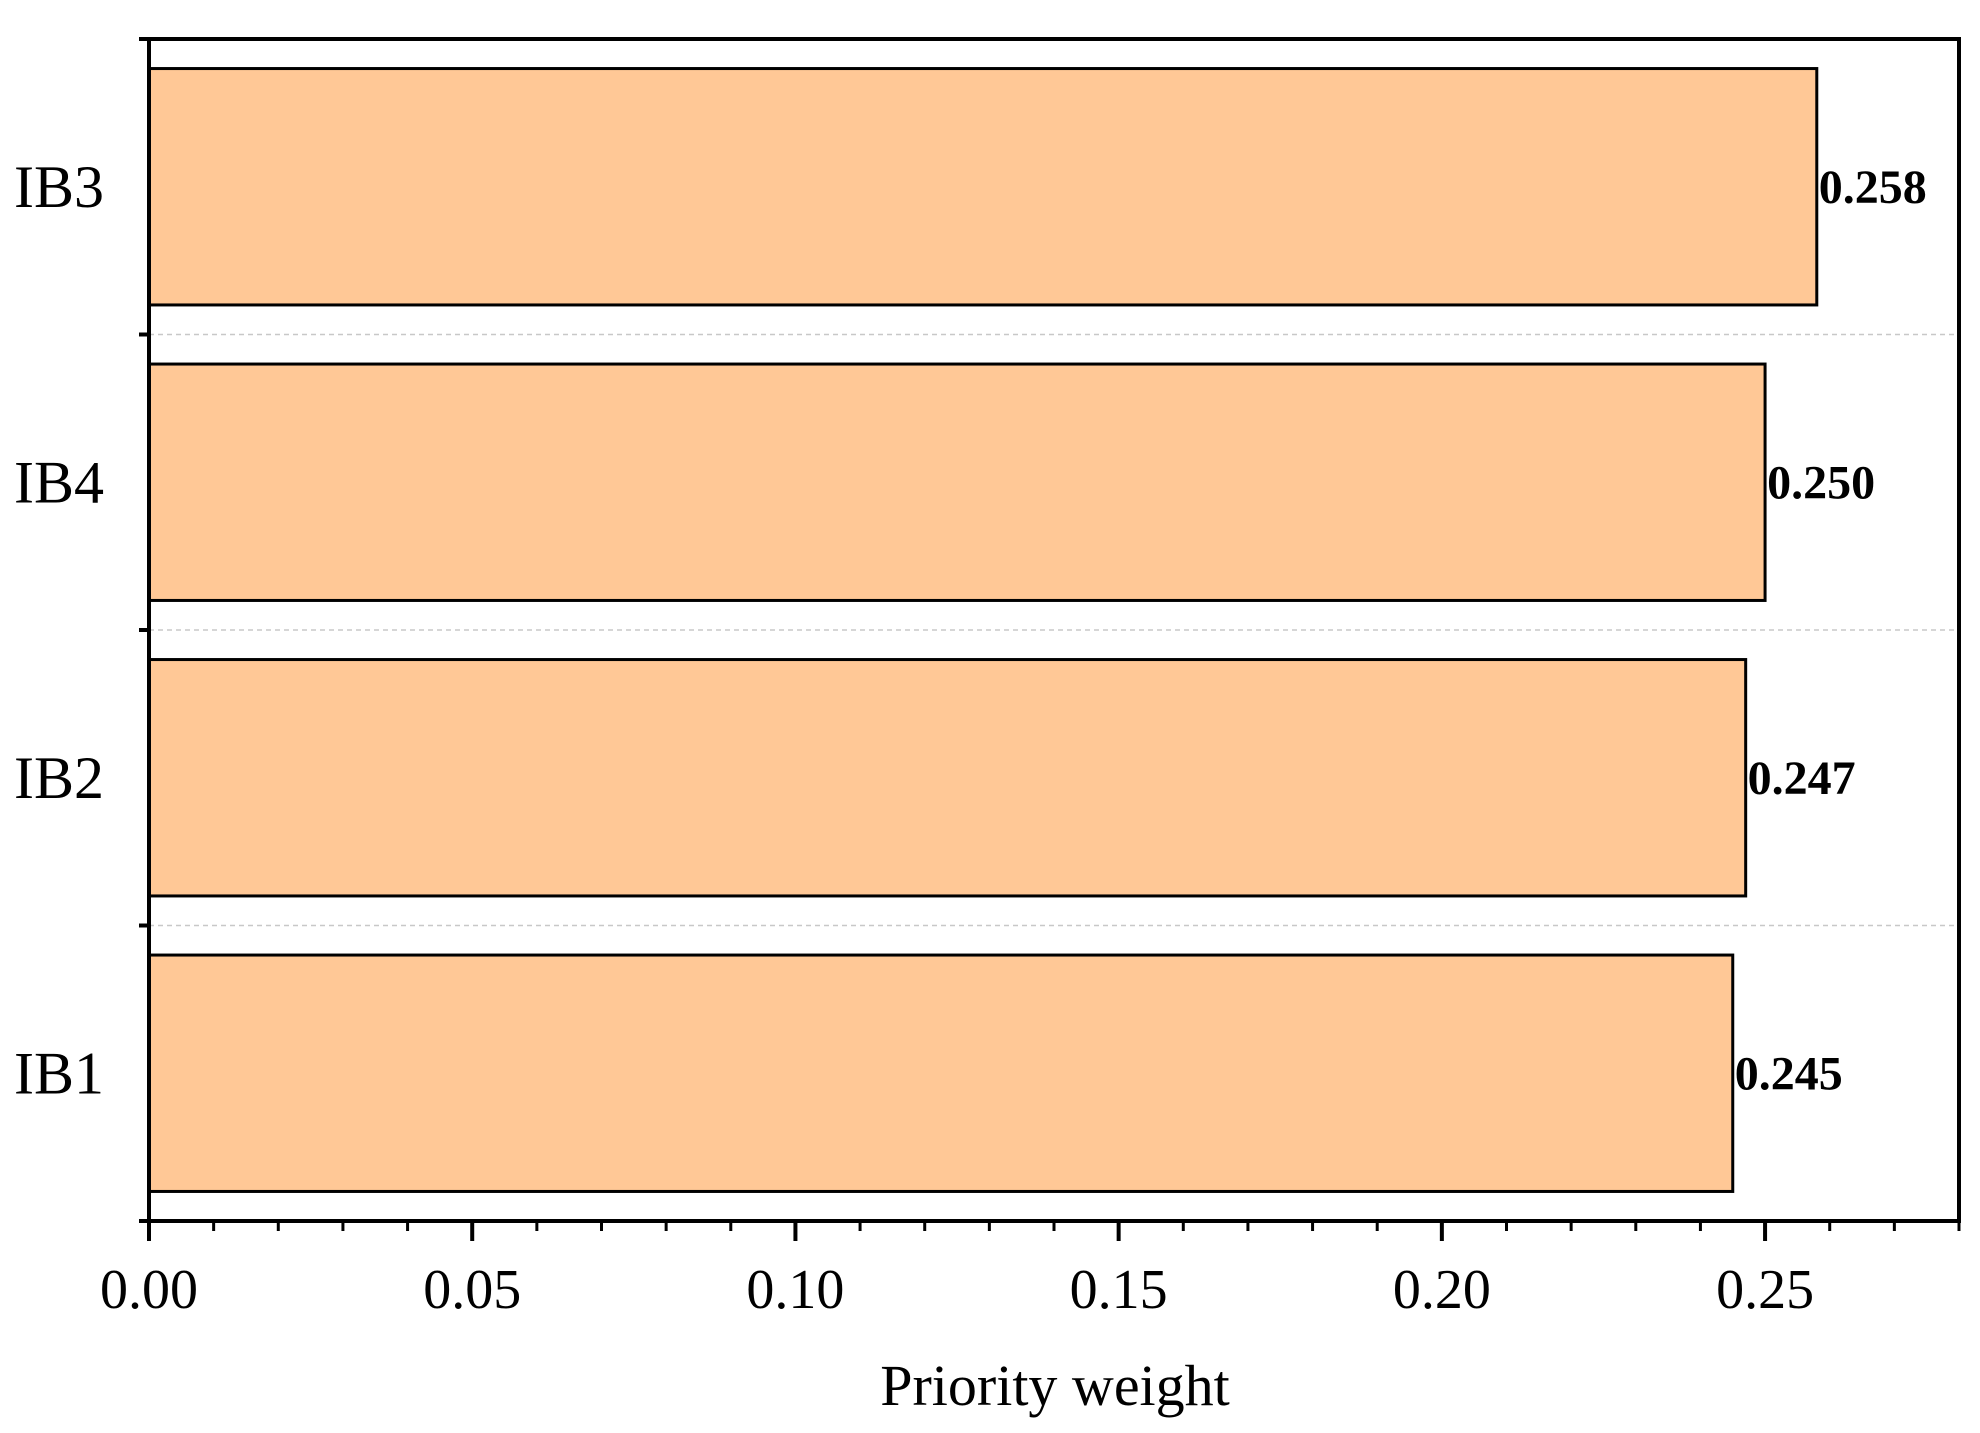 This screenshot has width=1980, height=1433. What do you see at coordinates (941, 1073) in the screenshot?
I see `bar-ib1` at bounding box center [941, 1073].